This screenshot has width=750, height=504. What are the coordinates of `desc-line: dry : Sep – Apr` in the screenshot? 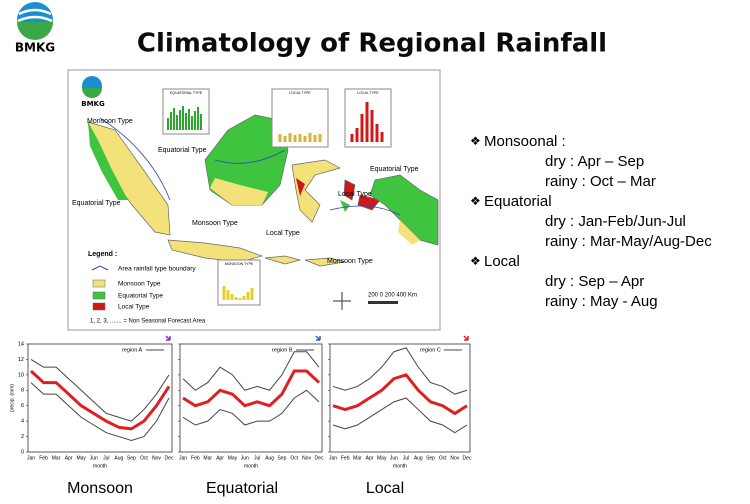 It's located at (594, 281).